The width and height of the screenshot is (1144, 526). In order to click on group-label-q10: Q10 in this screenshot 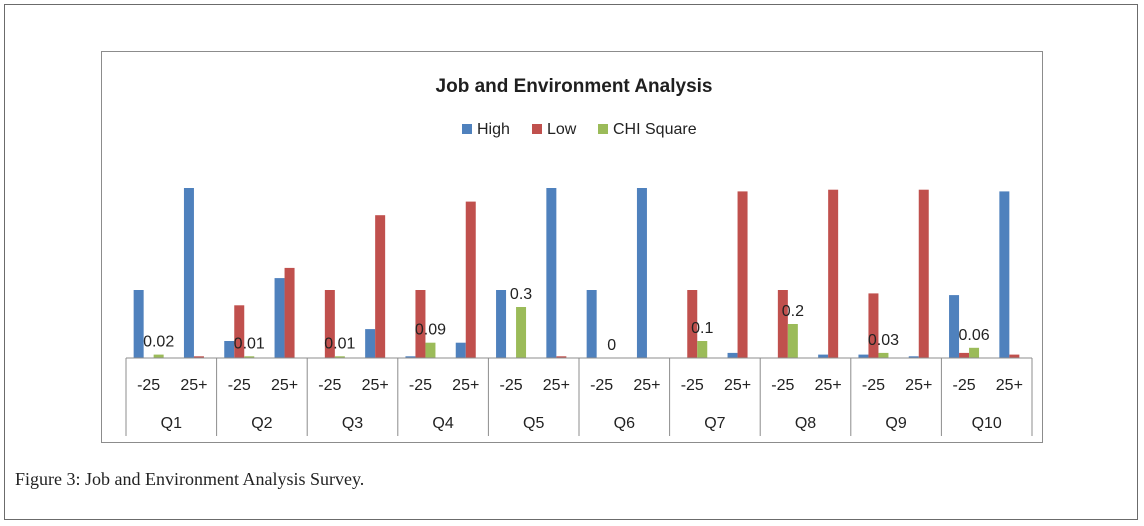, I will do `click(987, 423)`.